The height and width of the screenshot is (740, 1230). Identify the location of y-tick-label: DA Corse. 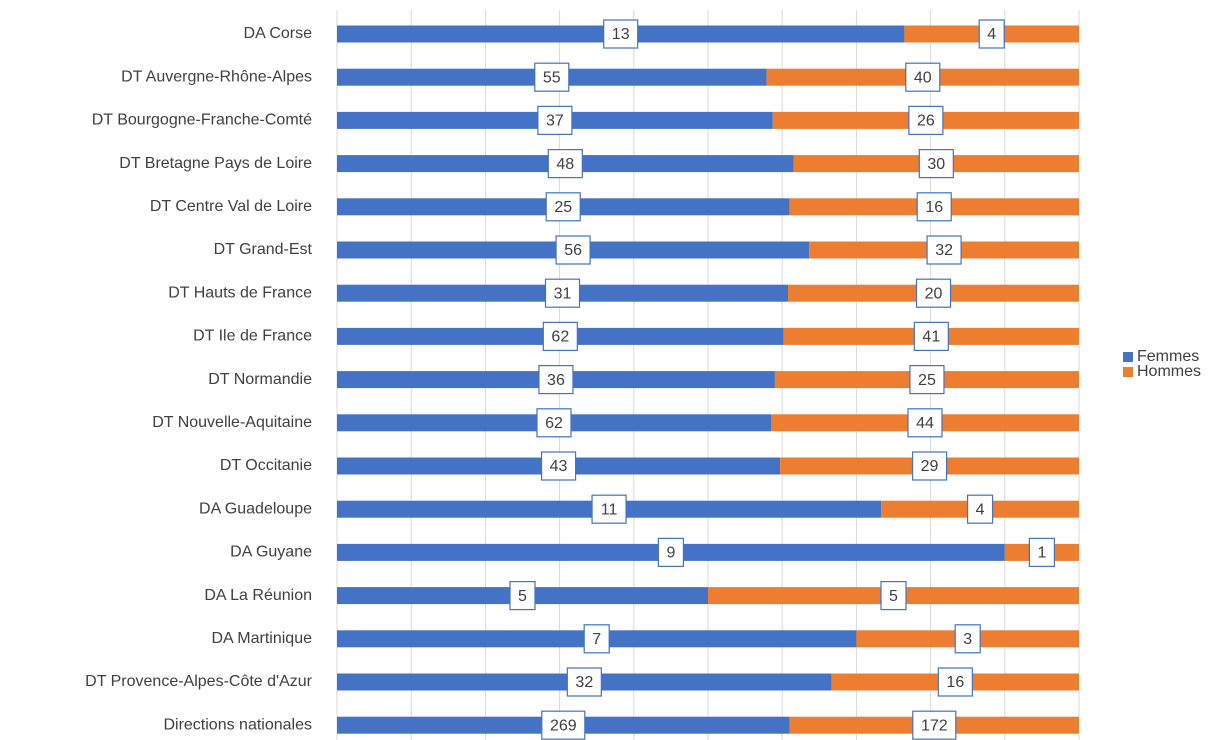
(278, 33).